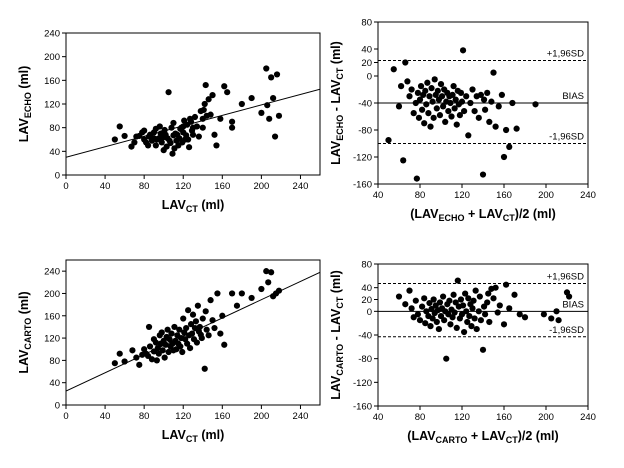 The height and width of the screenshot is (468, 624). Describe the element at coordinates (340, 302) in the screenshot. I see `y-axis-label-part: CT` at that location.